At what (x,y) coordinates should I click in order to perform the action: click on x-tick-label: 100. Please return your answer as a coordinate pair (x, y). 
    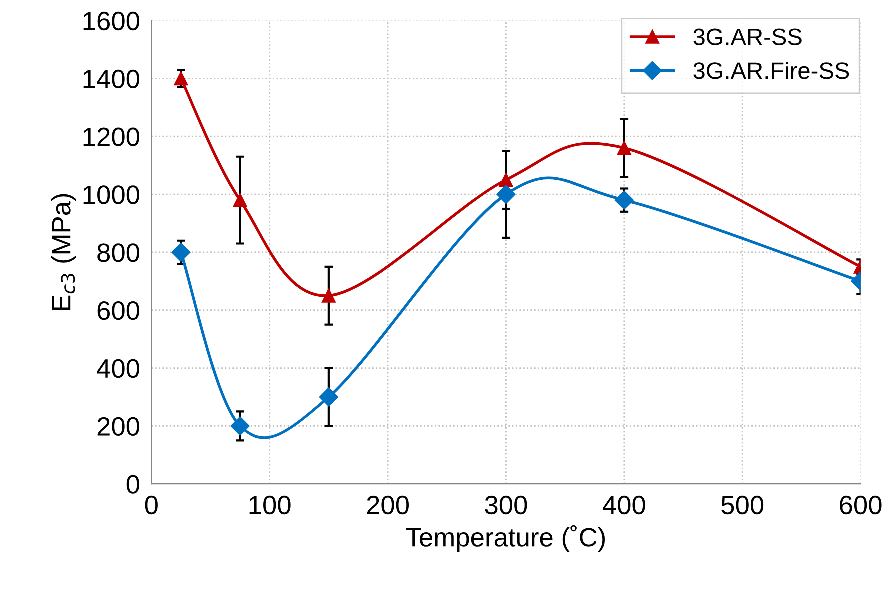
    Looking at the image, I should click on (270, 505).